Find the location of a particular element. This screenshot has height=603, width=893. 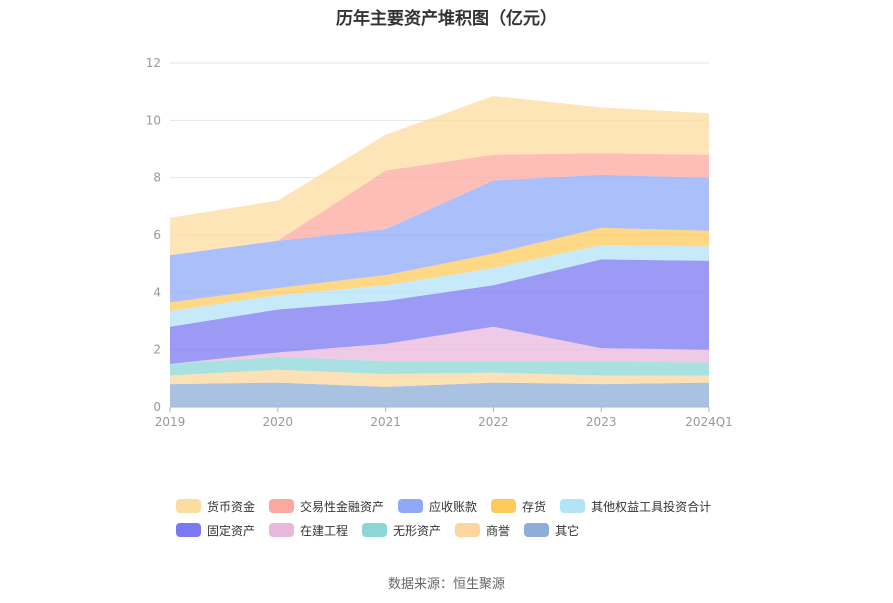

legend-item: 无形资产 is located at coordinates (401, 530).